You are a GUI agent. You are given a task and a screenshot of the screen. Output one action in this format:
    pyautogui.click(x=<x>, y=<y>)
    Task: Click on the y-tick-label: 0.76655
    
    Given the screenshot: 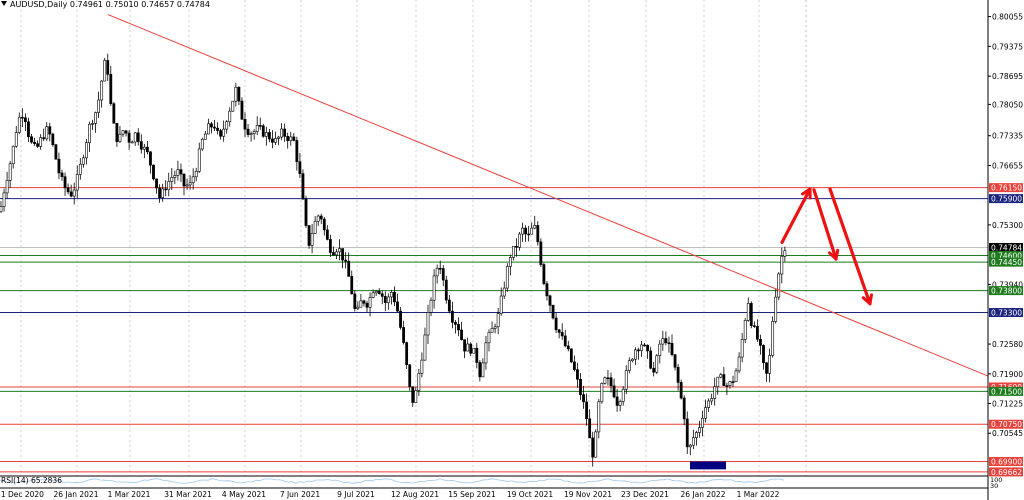 What is the action you would take?
    pyautogui.click(x=1007, y=166)
    